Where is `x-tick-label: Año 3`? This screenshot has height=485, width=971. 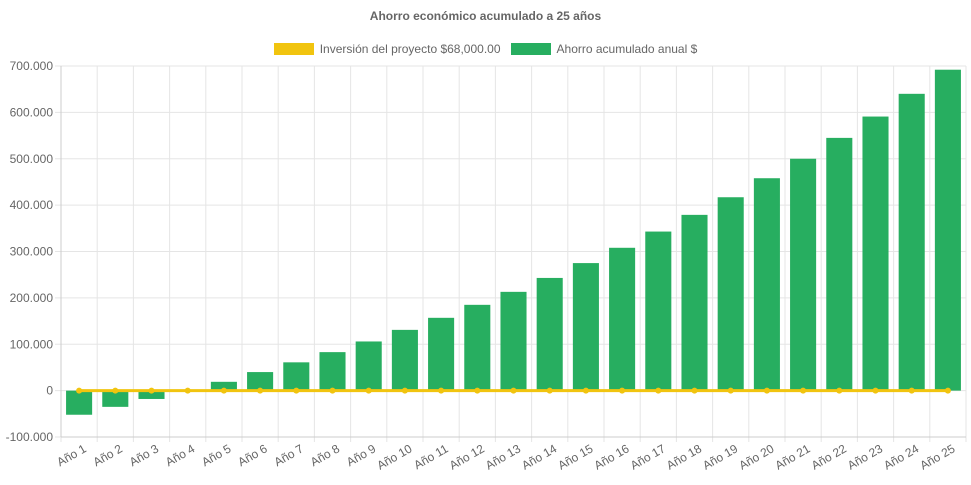
x-tick-label: Año 3 is located at coordinates (144, 455).